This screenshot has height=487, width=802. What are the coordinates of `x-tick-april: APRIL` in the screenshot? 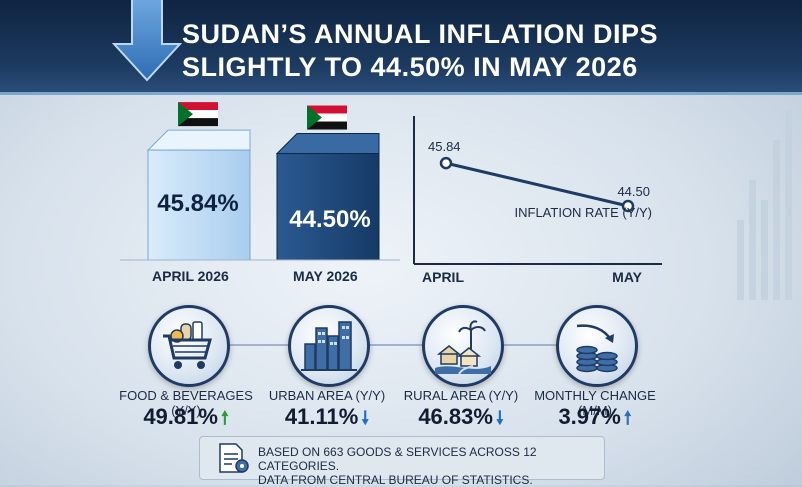 It's located at (443, 277).